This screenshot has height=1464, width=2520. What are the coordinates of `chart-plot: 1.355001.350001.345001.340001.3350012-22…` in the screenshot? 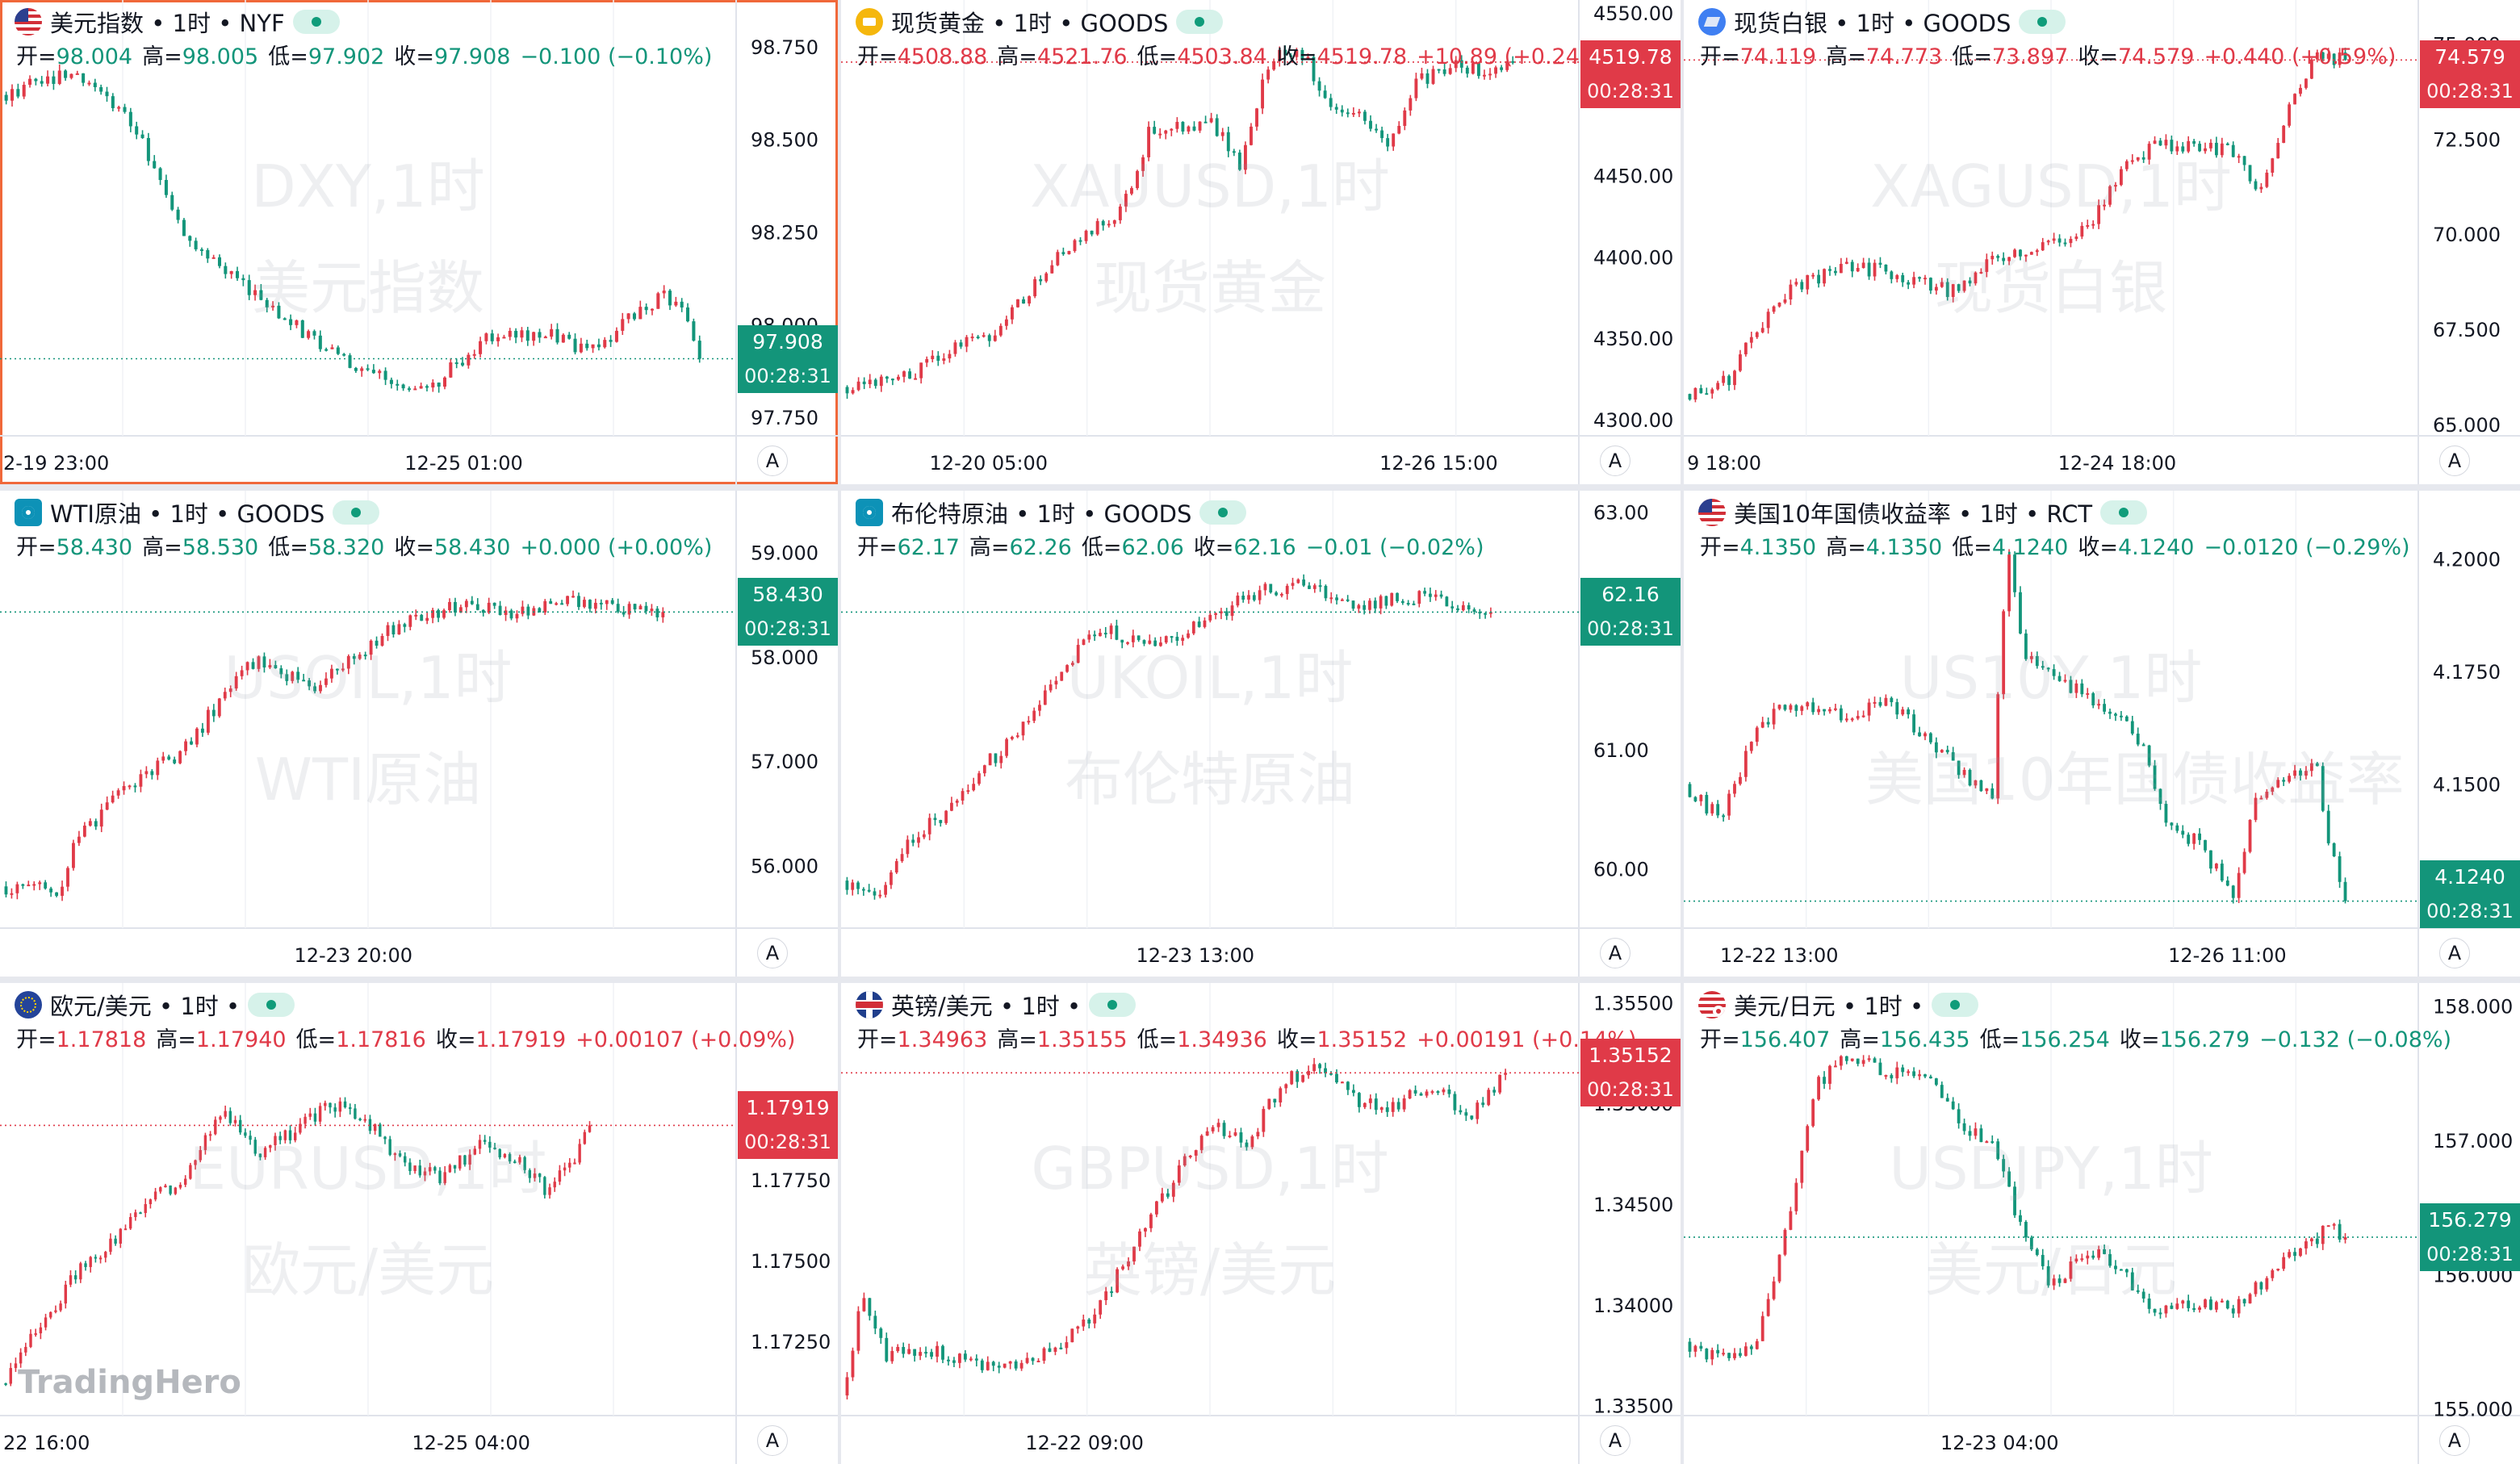 It's located at (1261, 1223).